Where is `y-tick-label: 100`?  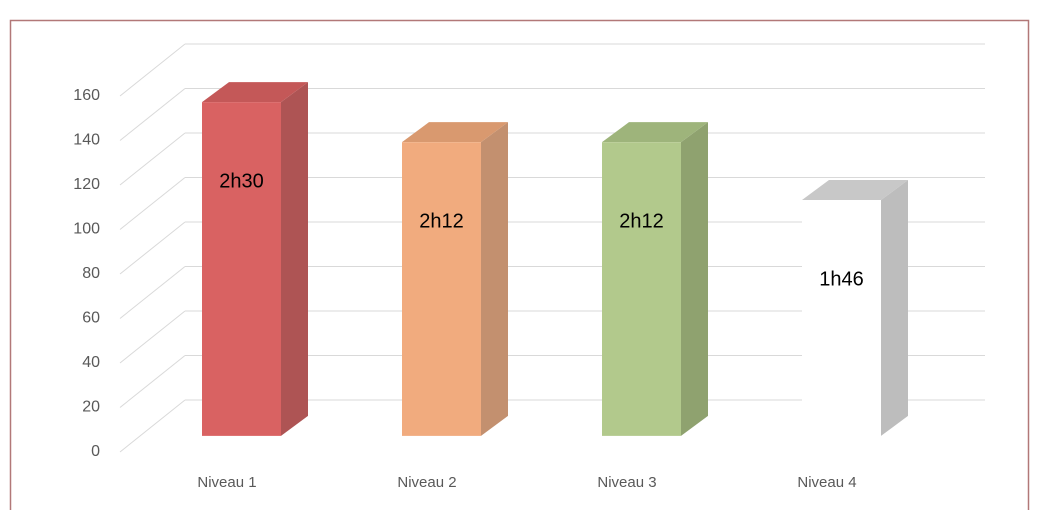
y-tick-label: 100 is located at coordinates (86, 229).